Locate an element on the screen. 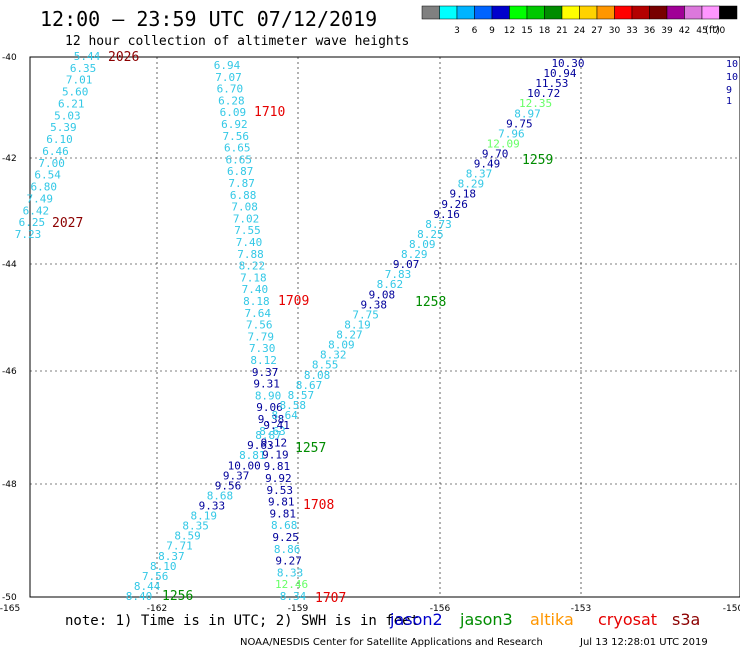 This screenshot has width=740, height=650. wave-height-value: 9.26 is located at coordinates (454, 204).